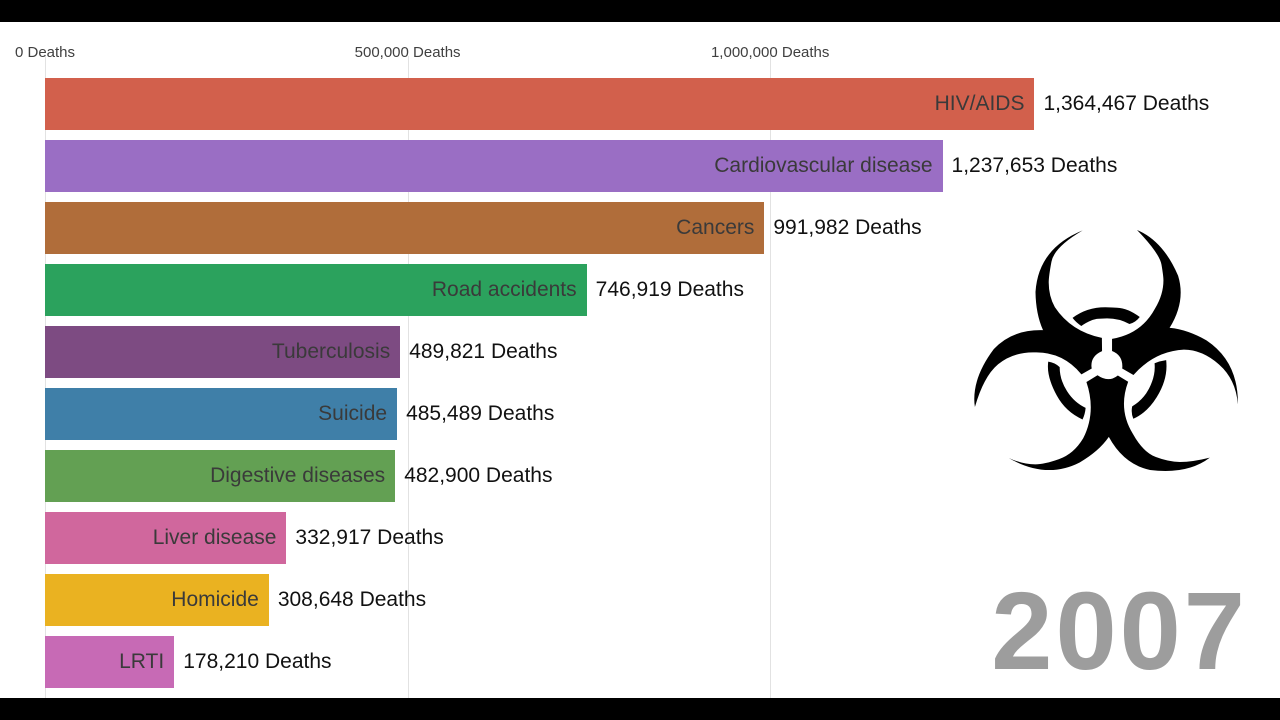 This screenshot has height=720, width=1280. What do you see at coordinates (662, 600) in the screenshot?
I see `bar-row: Homicide 308,648 Deaths` at bounding box center [662, 600].